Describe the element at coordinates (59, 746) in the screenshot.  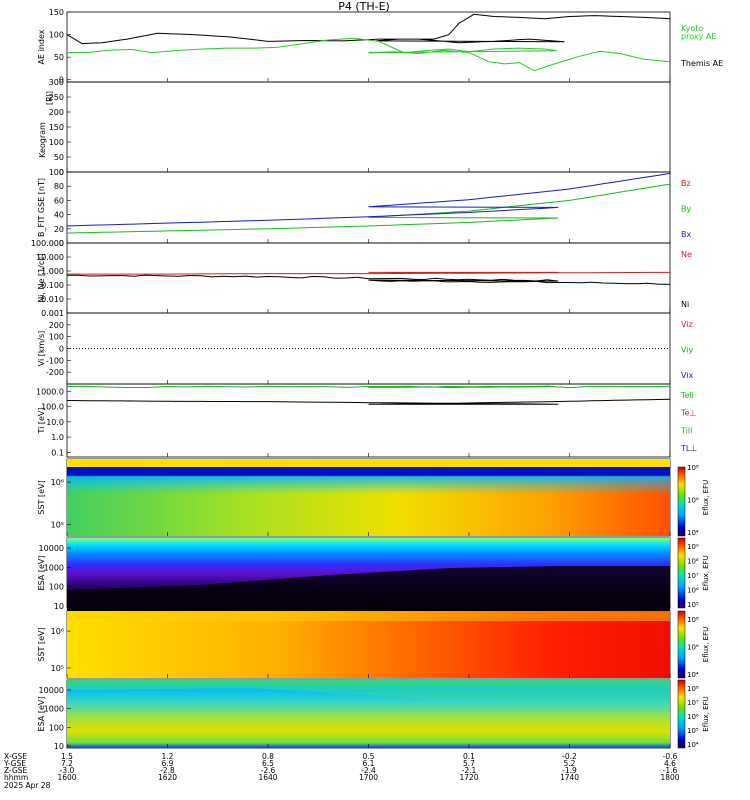
I see `esa_i-ytick: 10` at that location.